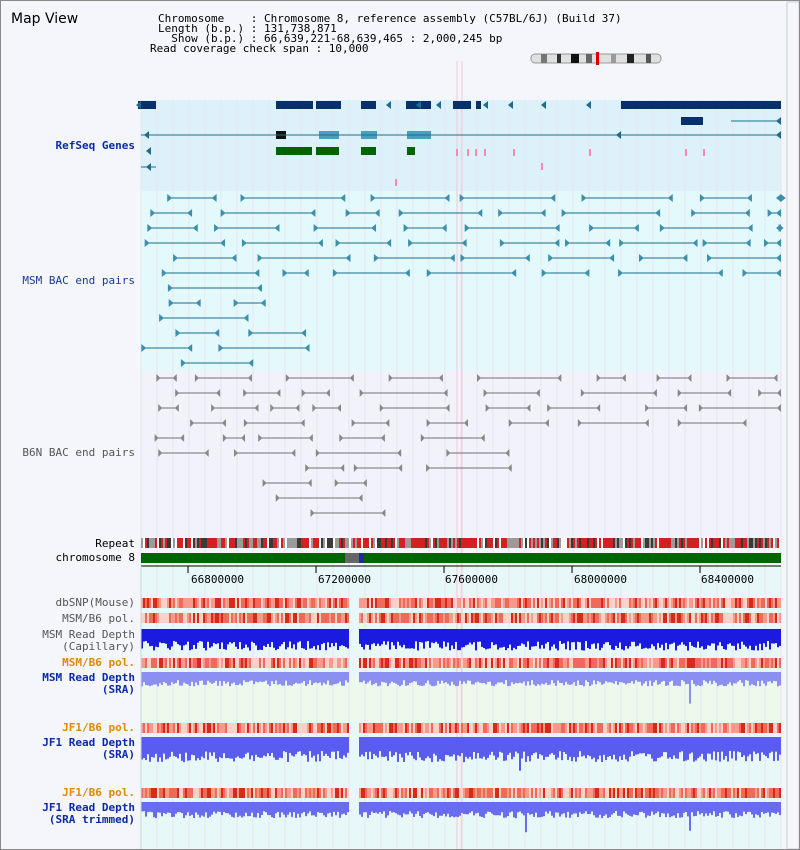 Image resolution: width=800 pixels, height=850 pixels. What do you see at coordinates (88, 634) in the screenshot?
I see `track-label-msm-depth-capillary: MSM Read Depth` at bounding box center [88, 634].